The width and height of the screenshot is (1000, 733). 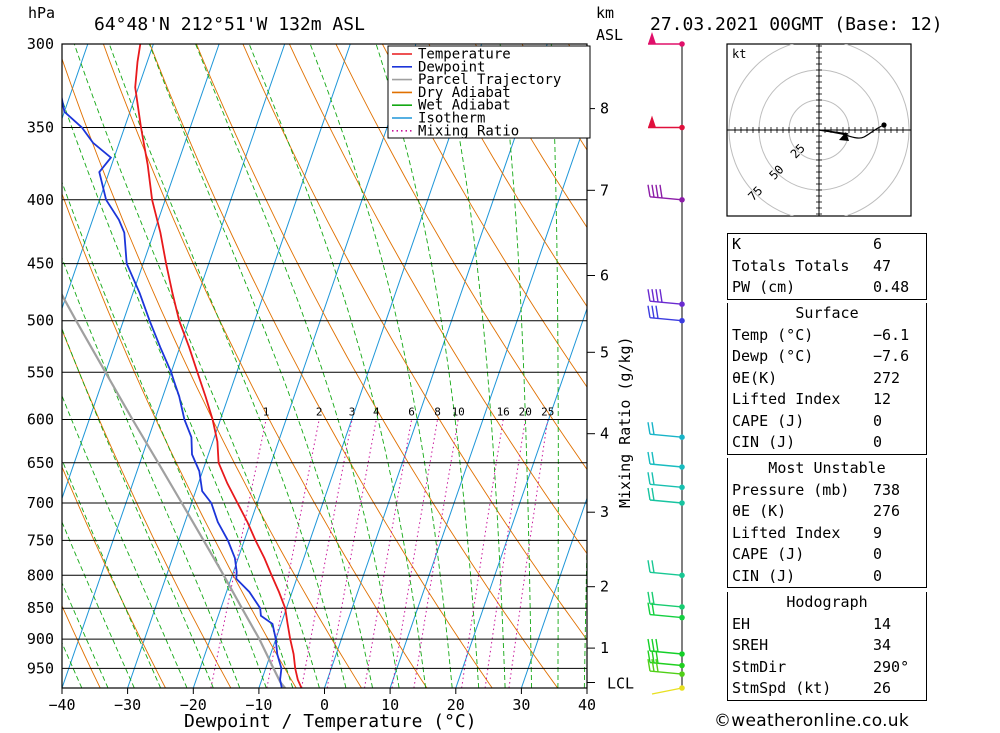 What do you see at coordinates (324, 705) in the screenshot?
I see `temperature-tick-label: 0` at bounding box center [324, 705].